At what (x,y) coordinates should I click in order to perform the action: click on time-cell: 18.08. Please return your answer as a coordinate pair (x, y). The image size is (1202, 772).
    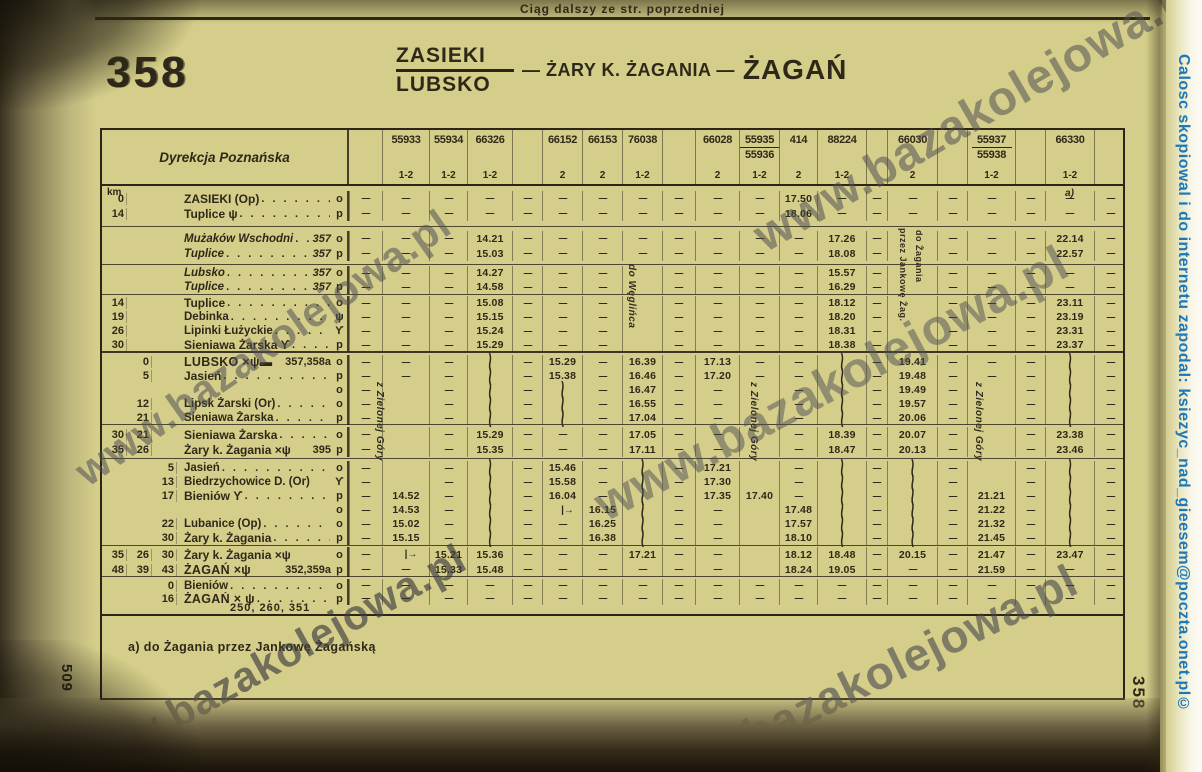
    Looking at the image, I should click on (841, 253).